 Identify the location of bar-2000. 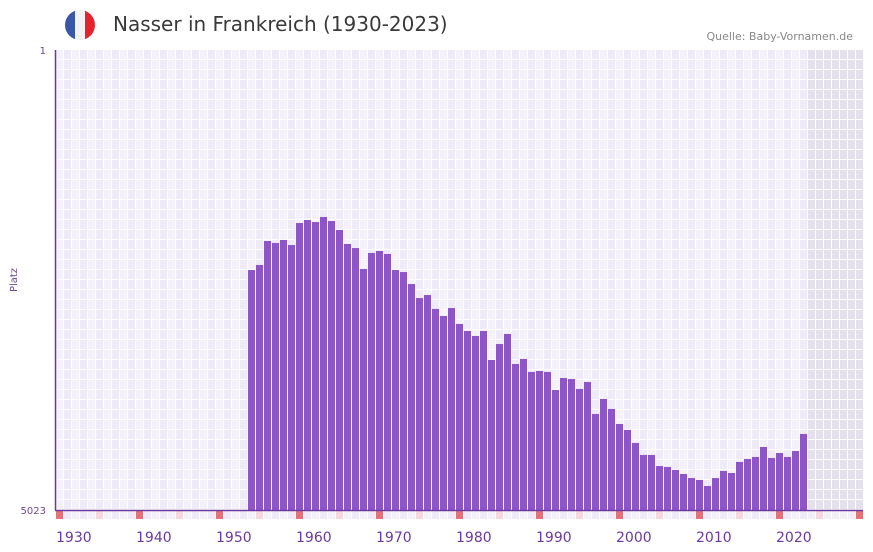
(619, 466).